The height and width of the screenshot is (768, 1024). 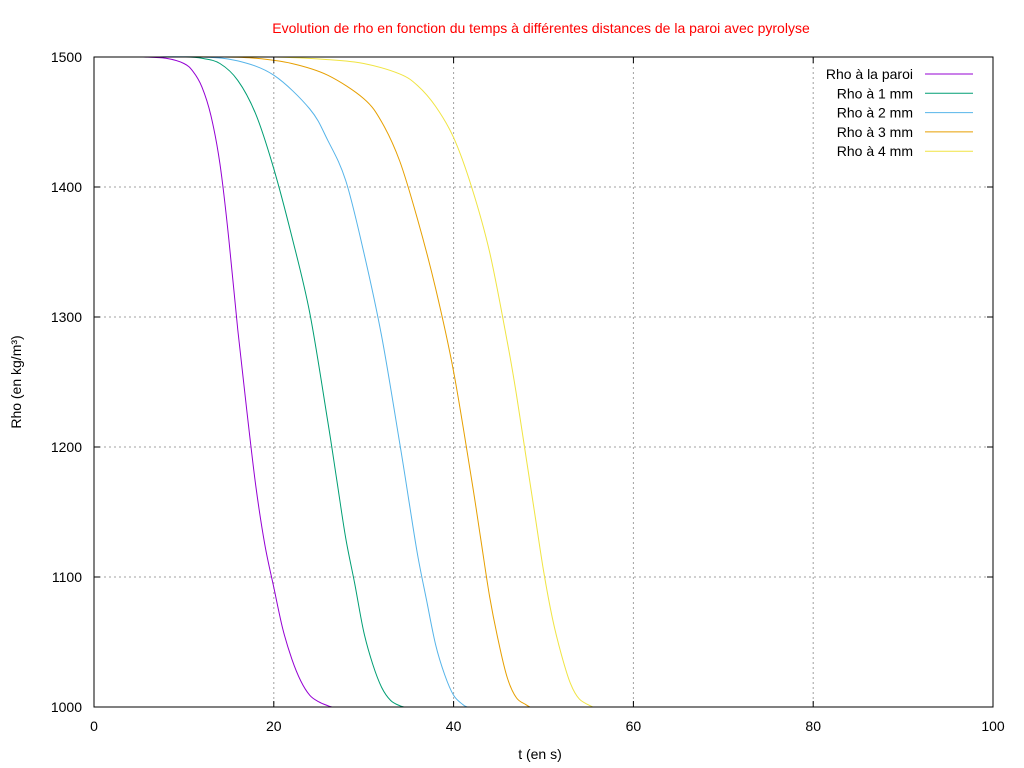 What do you see at coordinates (875, 113) in the screenshot?
I see `legend-label-3: Rho à 2 mm` at bounding box center [875, 113].